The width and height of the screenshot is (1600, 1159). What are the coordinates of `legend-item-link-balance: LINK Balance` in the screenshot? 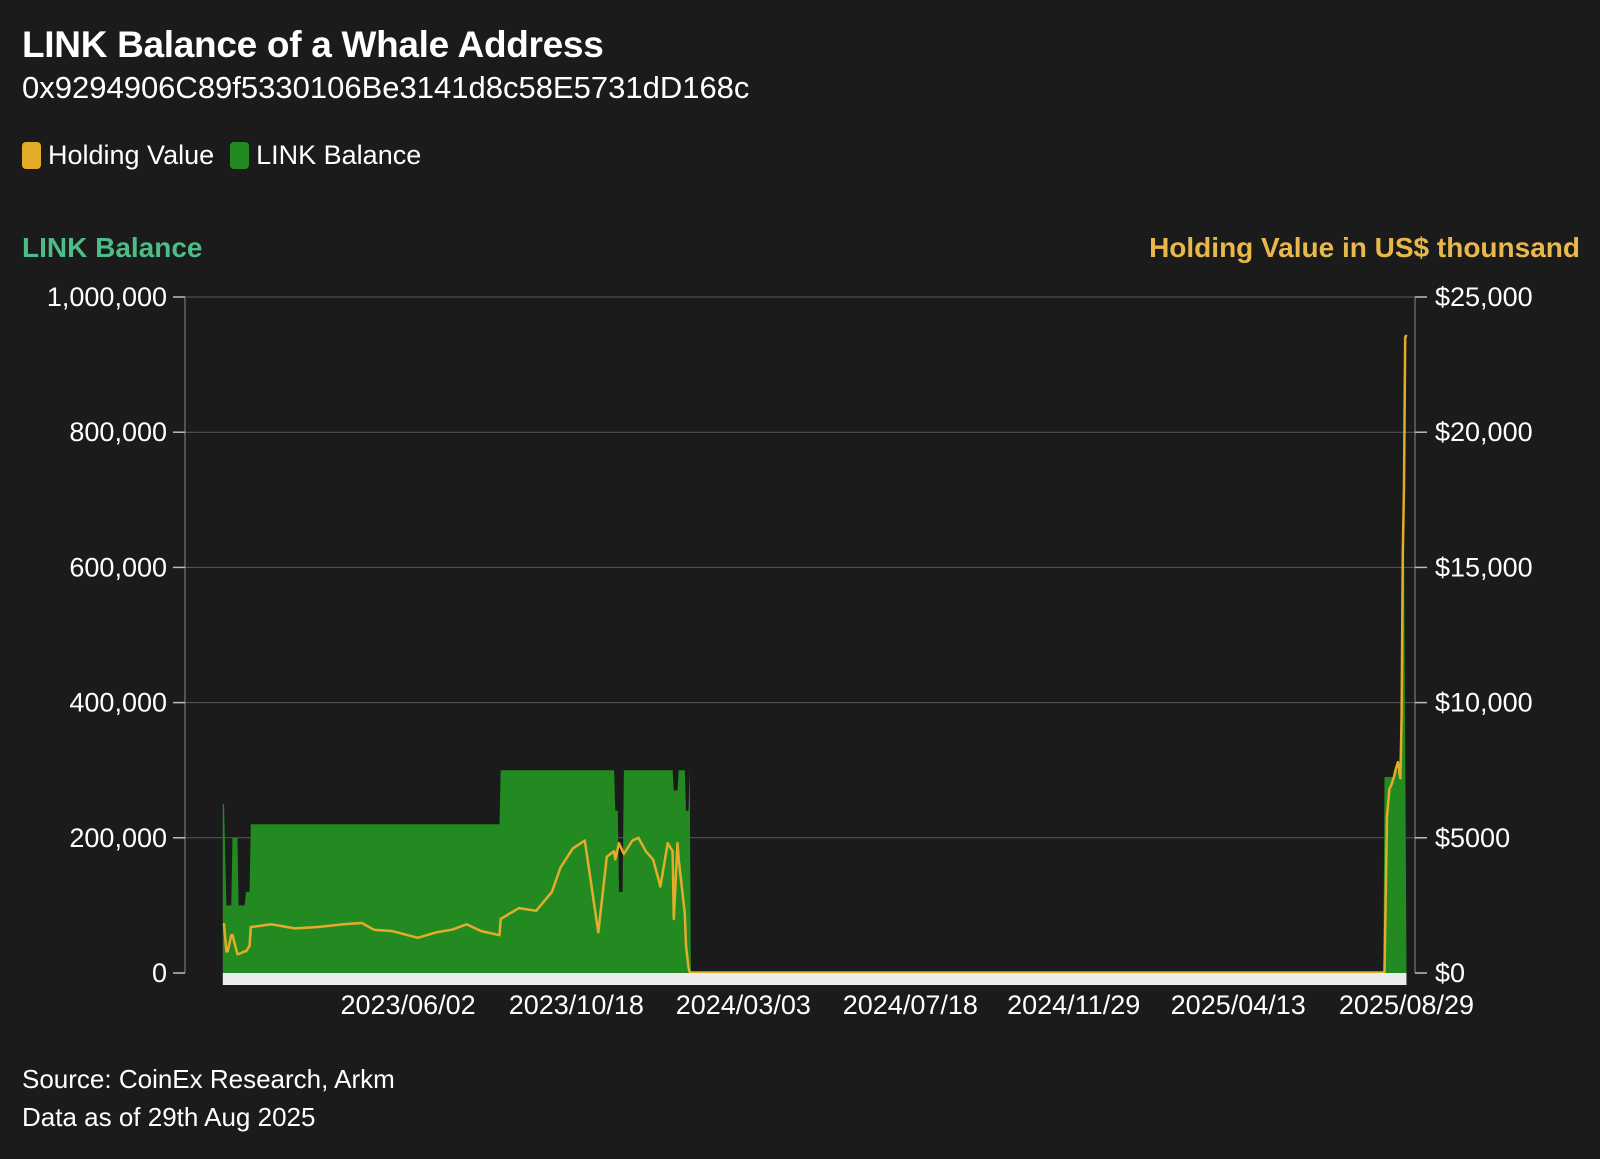 It's located at (325, 155).